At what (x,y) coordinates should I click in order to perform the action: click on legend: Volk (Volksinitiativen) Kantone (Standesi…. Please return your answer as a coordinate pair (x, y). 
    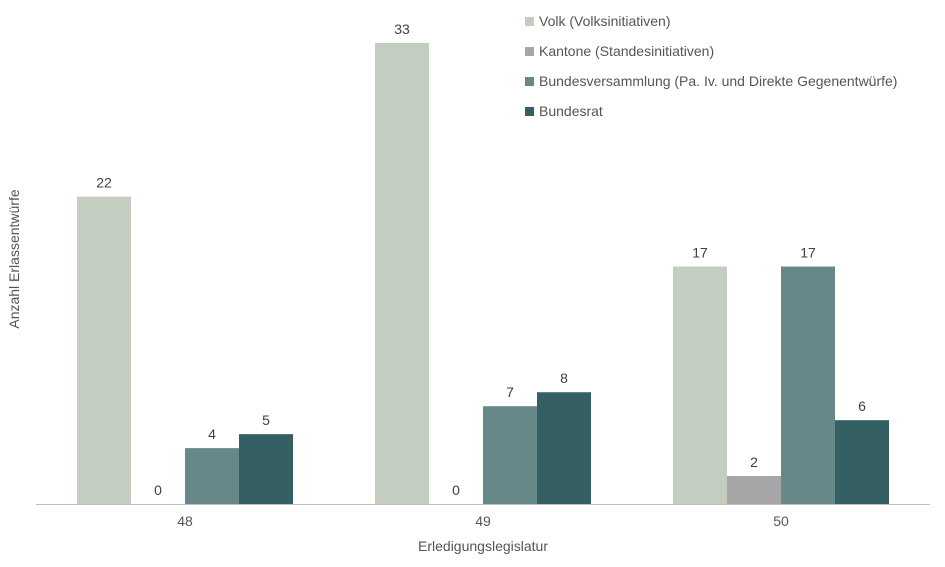
    Looking at the image, I should click on (711, 66).